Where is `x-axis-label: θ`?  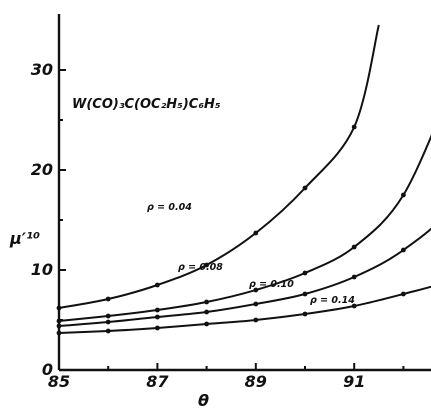
x-axis-label: θ is located at coordinates (203, 400).